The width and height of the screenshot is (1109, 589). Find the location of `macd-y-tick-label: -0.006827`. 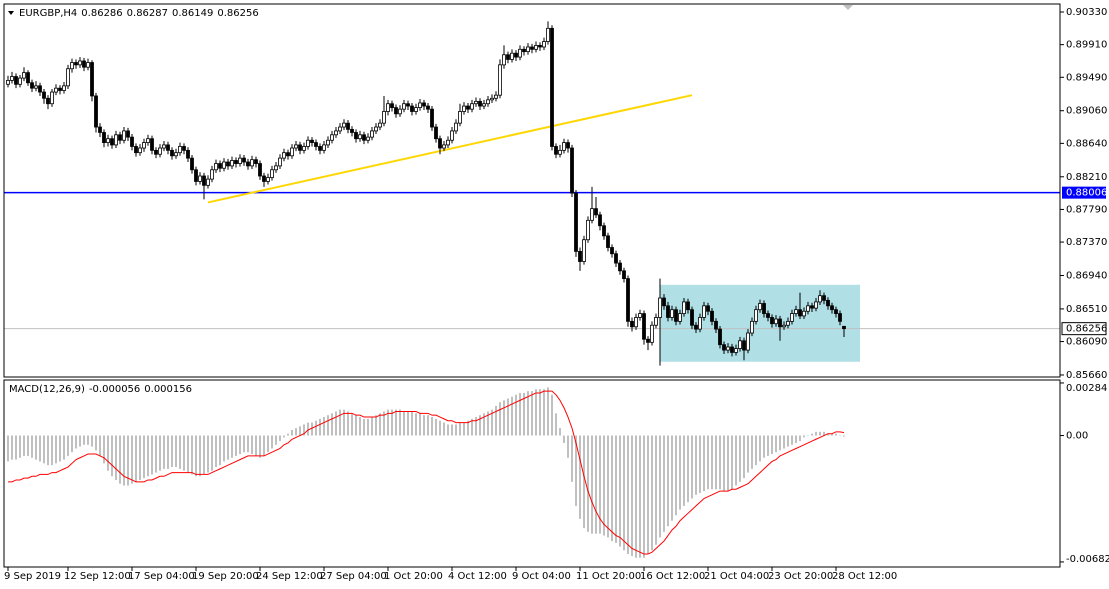

macd-y-tick-label: -0.006827 is located at coordinates (1087, 559).